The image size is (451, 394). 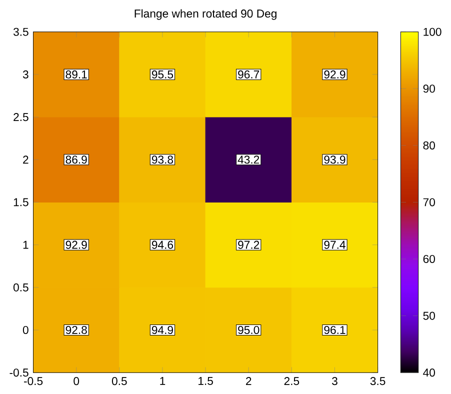 I want to click on x-tick-label: 1.5, so click(x=205, y=380).